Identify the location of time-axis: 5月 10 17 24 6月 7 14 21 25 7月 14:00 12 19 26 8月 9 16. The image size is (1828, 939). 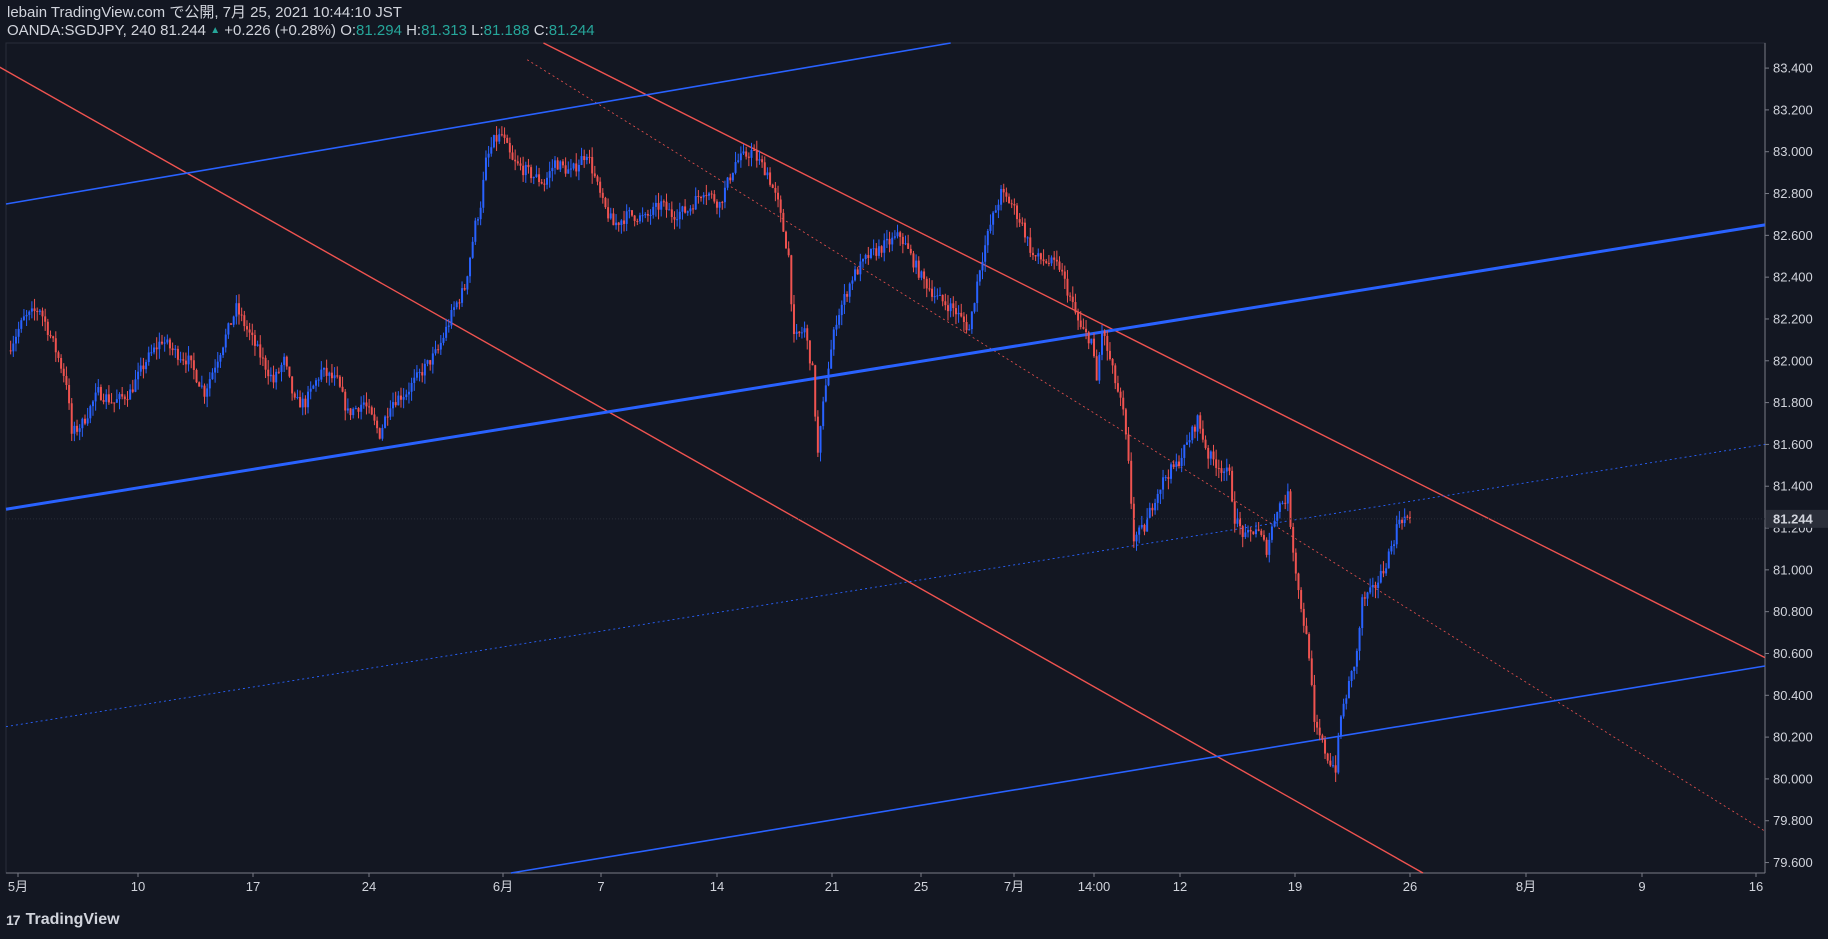
(885, 883).